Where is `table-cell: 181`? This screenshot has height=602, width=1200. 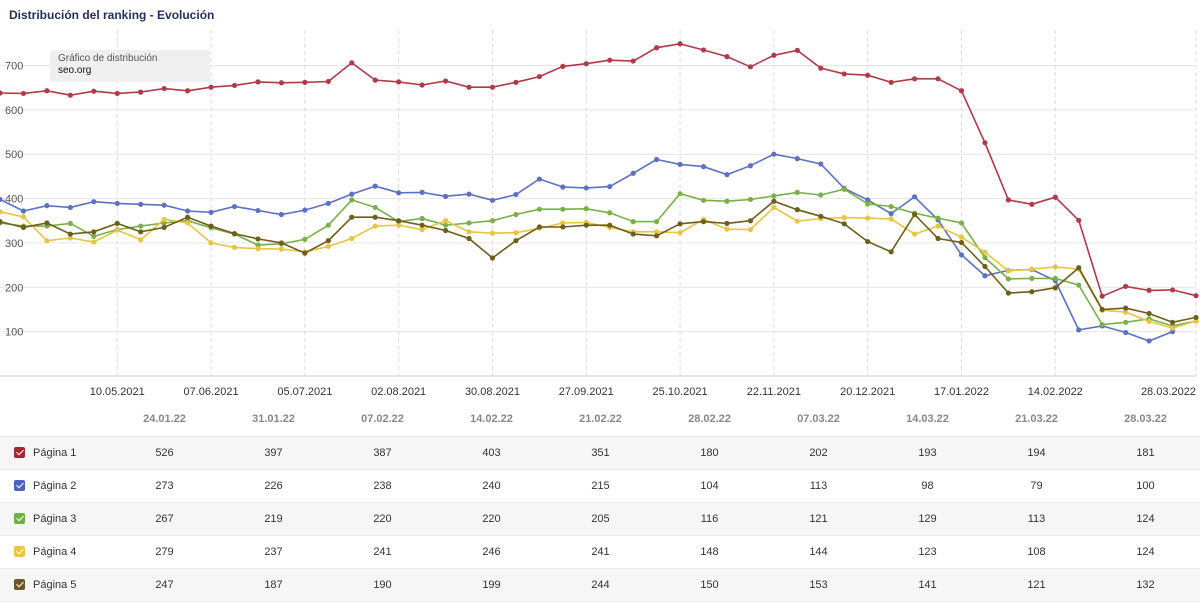 table-cell: 181 is located at coordinates (1145, 453).